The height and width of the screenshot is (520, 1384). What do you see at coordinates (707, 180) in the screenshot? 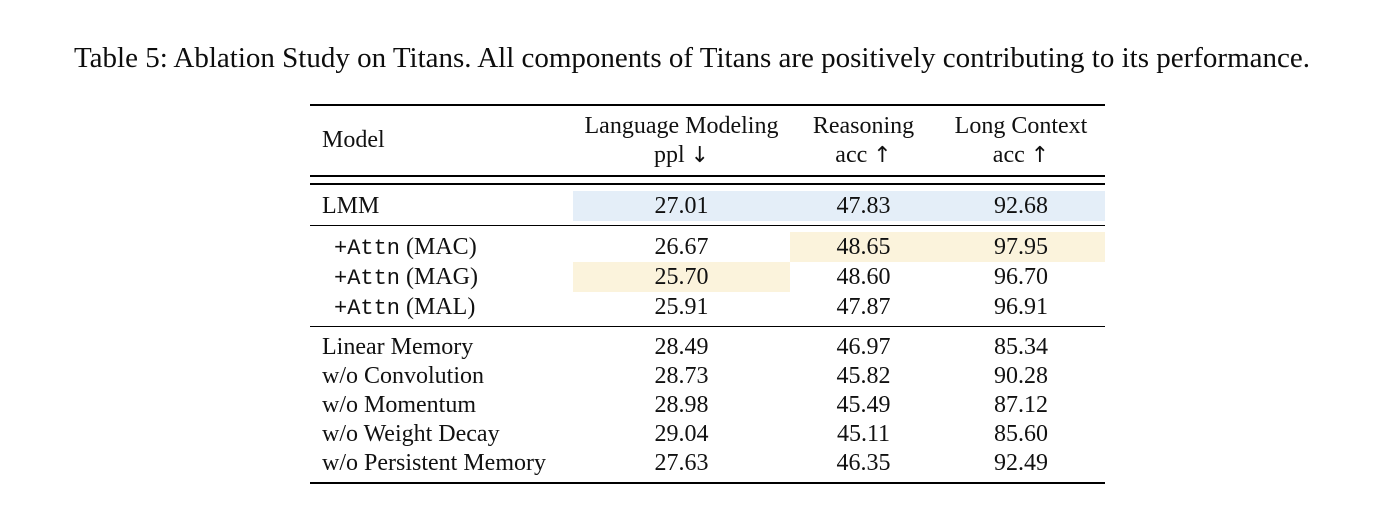
I see `header-double-rule` at bounding box center [707, 180].